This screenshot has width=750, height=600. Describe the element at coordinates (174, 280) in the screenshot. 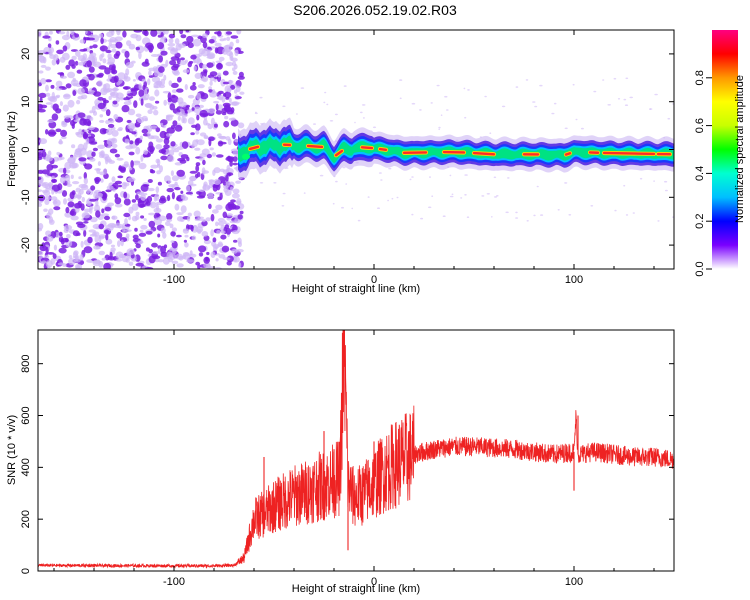

I see `x-tick-label: -100` at that location.